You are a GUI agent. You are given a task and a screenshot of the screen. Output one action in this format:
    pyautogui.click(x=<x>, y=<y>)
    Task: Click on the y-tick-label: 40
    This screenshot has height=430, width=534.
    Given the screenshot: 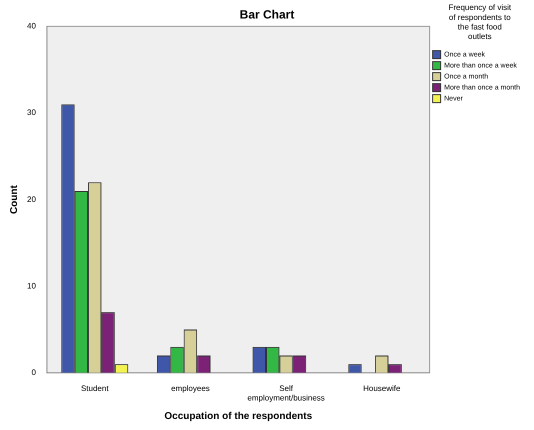 What is the action you would take?
    pyautogui.click(x=31, y=26)
    